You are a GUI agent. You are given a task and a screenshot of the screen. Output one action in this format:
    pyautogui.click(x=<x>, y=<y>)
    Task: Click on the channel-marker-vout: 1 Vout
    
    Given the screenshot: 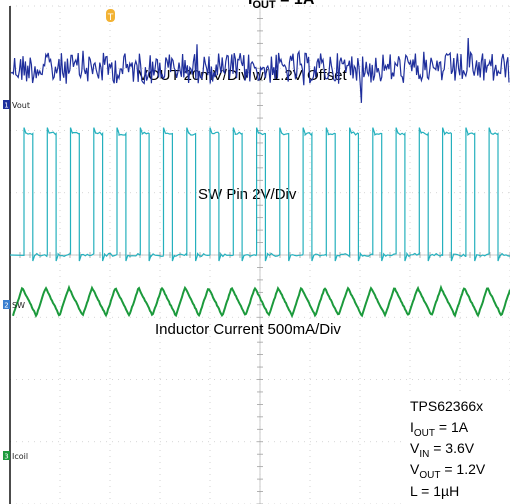 What is the action you would take?
    pyautogui.click(x=16, y=105)
    